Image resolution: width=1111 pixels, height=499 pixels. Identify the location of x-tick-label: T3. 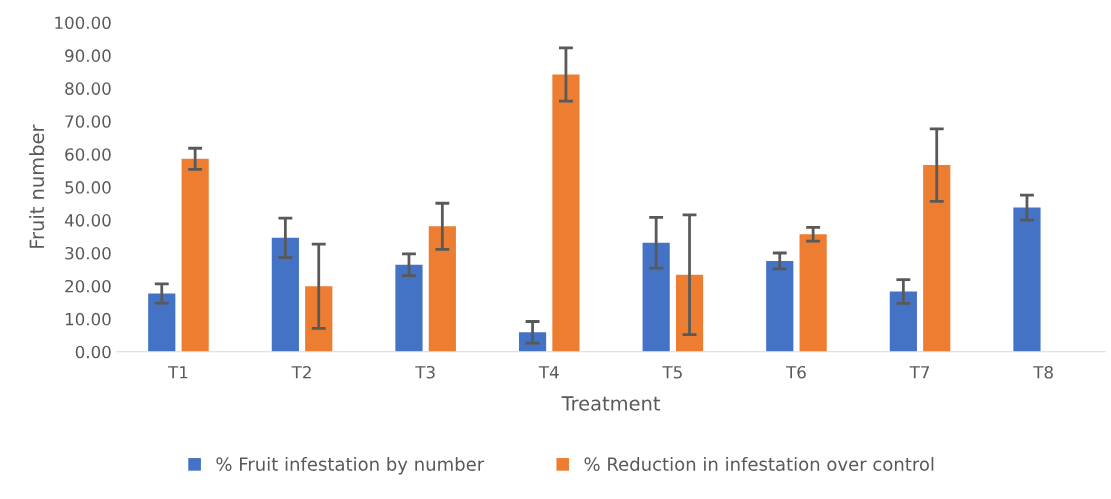
(425, 372).